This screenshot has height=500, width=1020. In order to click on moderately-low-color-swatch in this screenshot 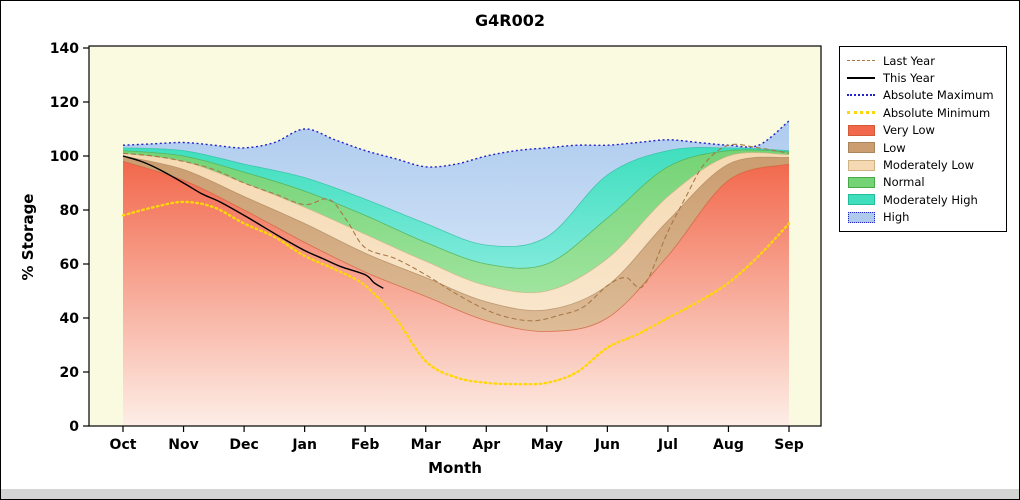, I will do `click(861, 165)`.